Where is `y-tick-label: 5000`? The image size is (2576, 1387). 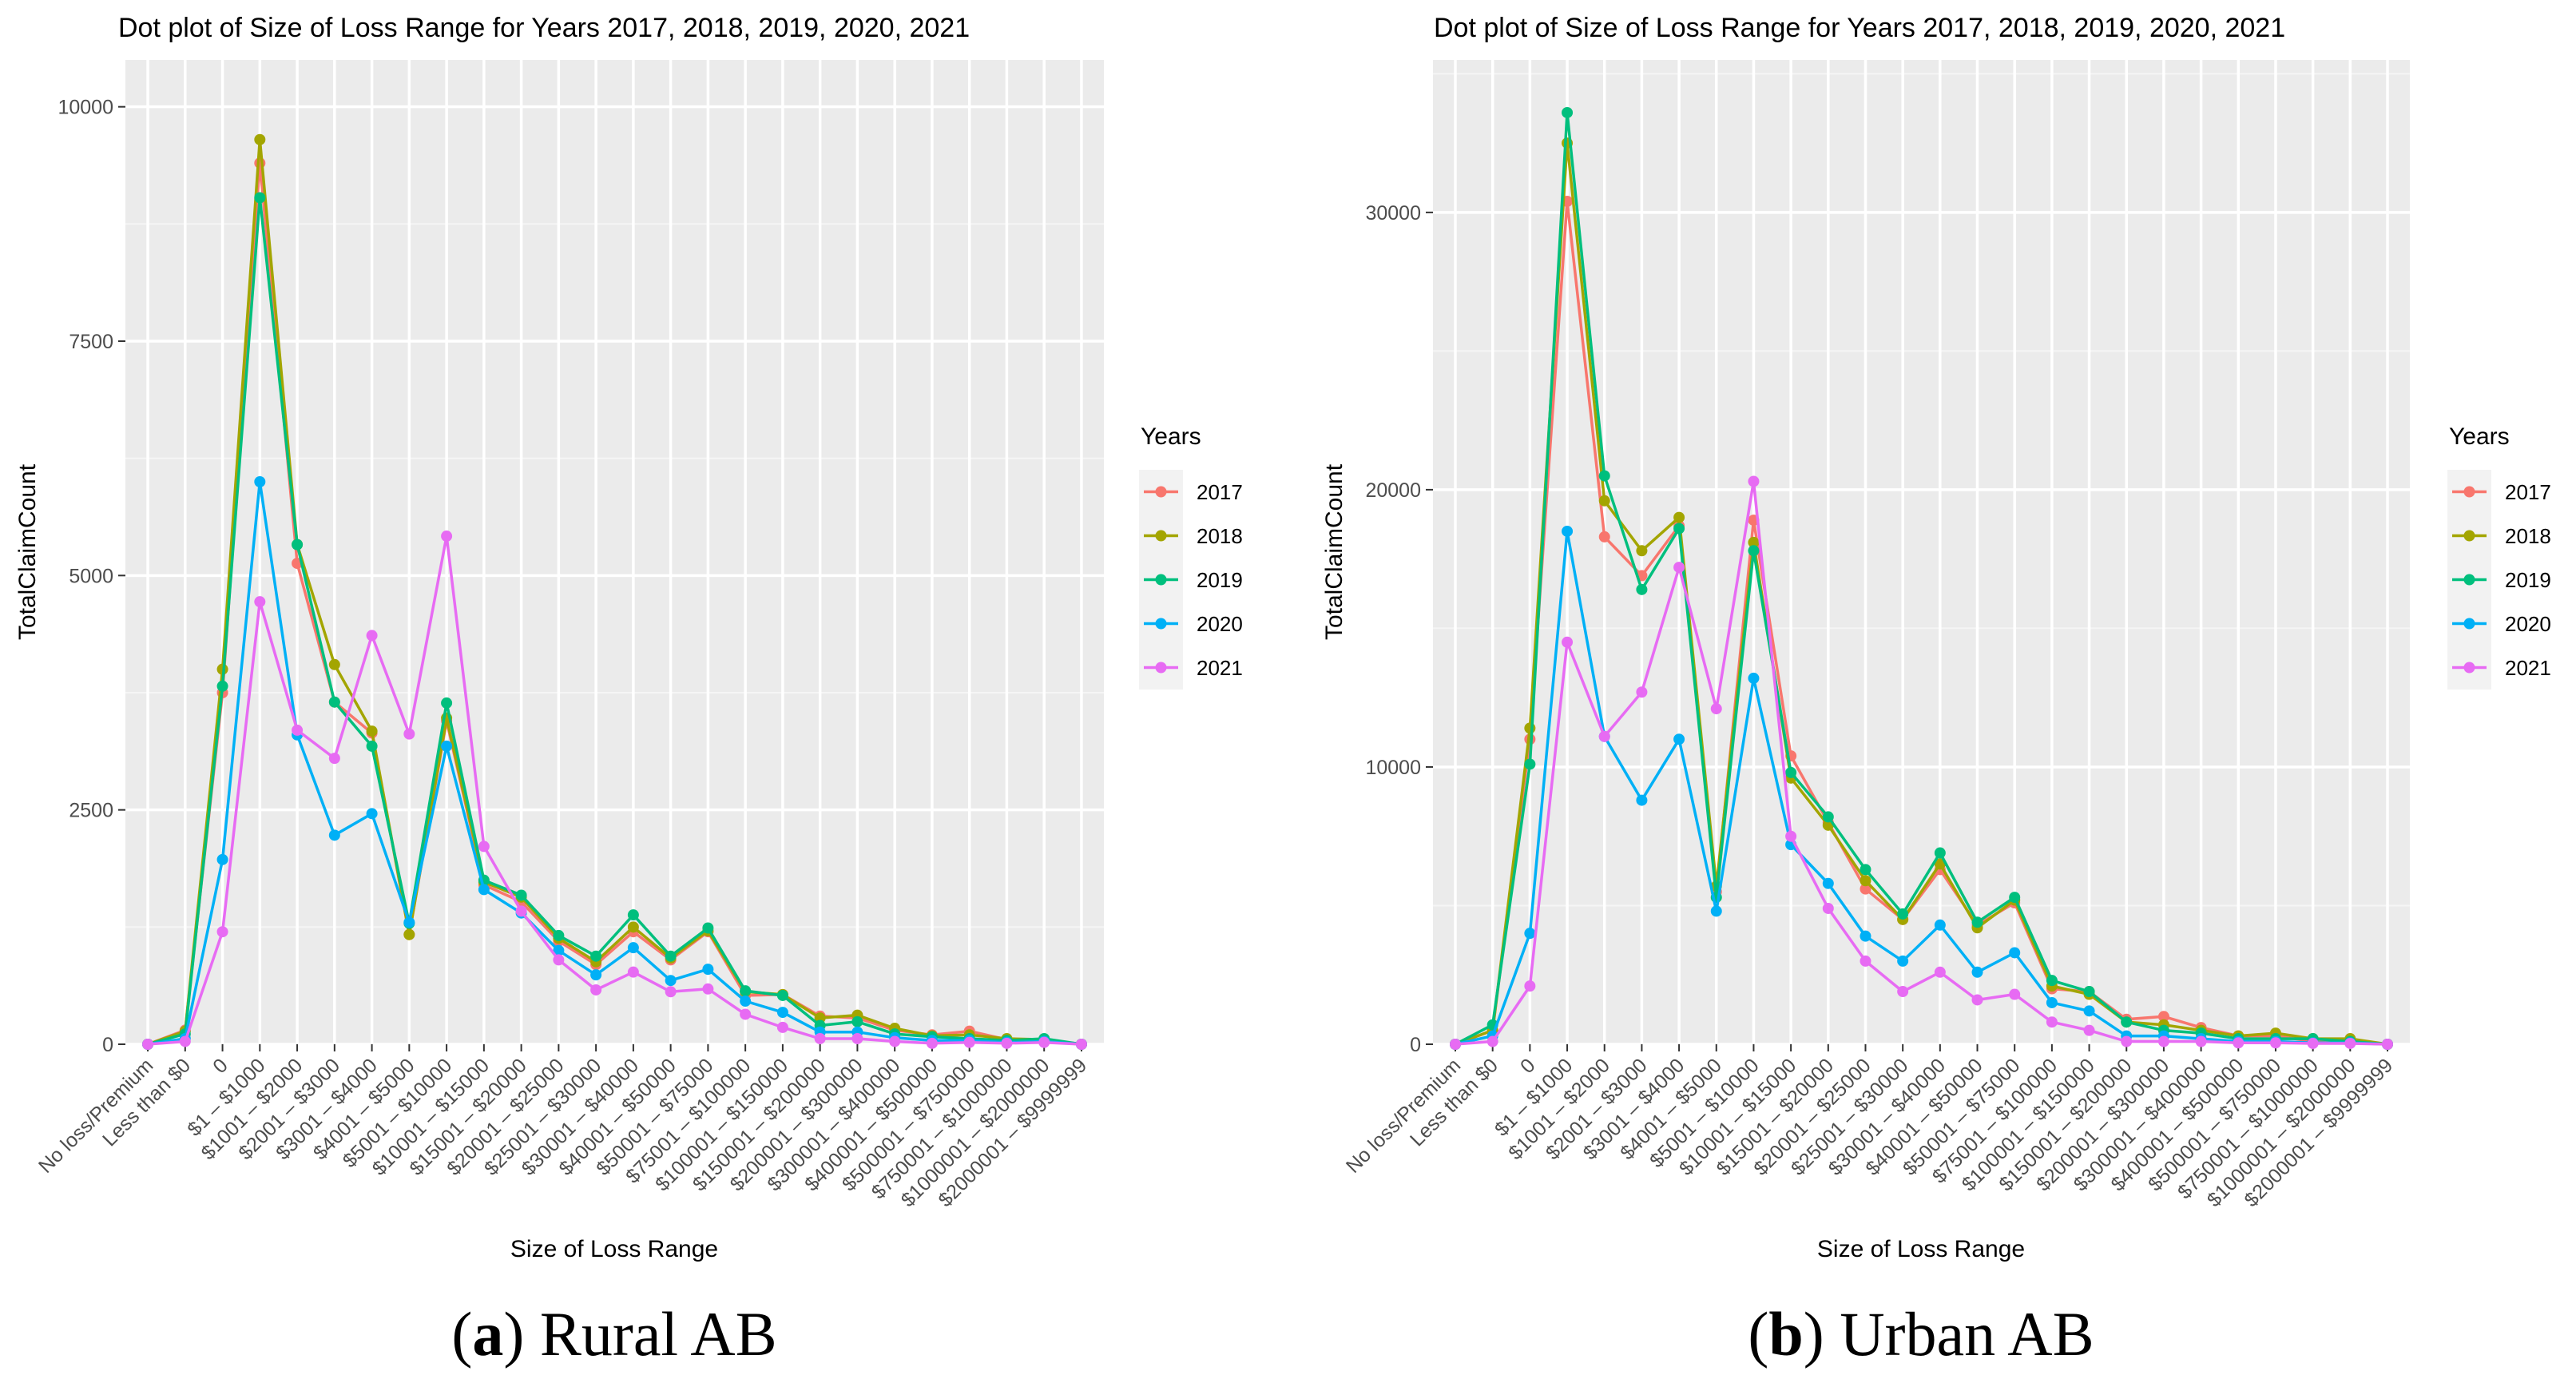 y-tick-label: 5000 is located at coordinates (91, 576).